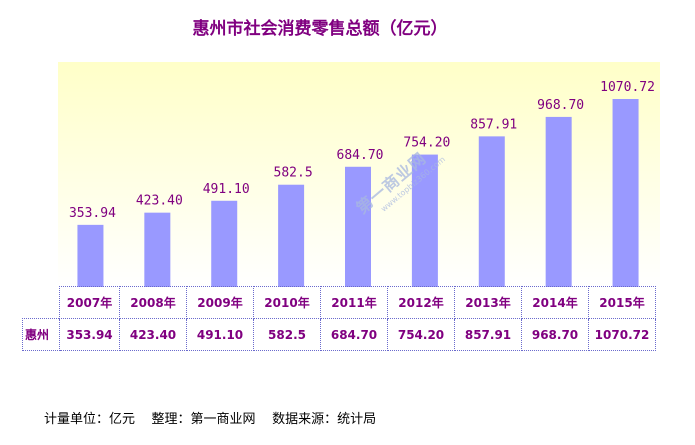 This screenshot has height=445, width=695. What do you see at coordinates (622, 302) in the screenshot?
I see `table-header-cell-8: 2015年` at bounding box center [622, 302].